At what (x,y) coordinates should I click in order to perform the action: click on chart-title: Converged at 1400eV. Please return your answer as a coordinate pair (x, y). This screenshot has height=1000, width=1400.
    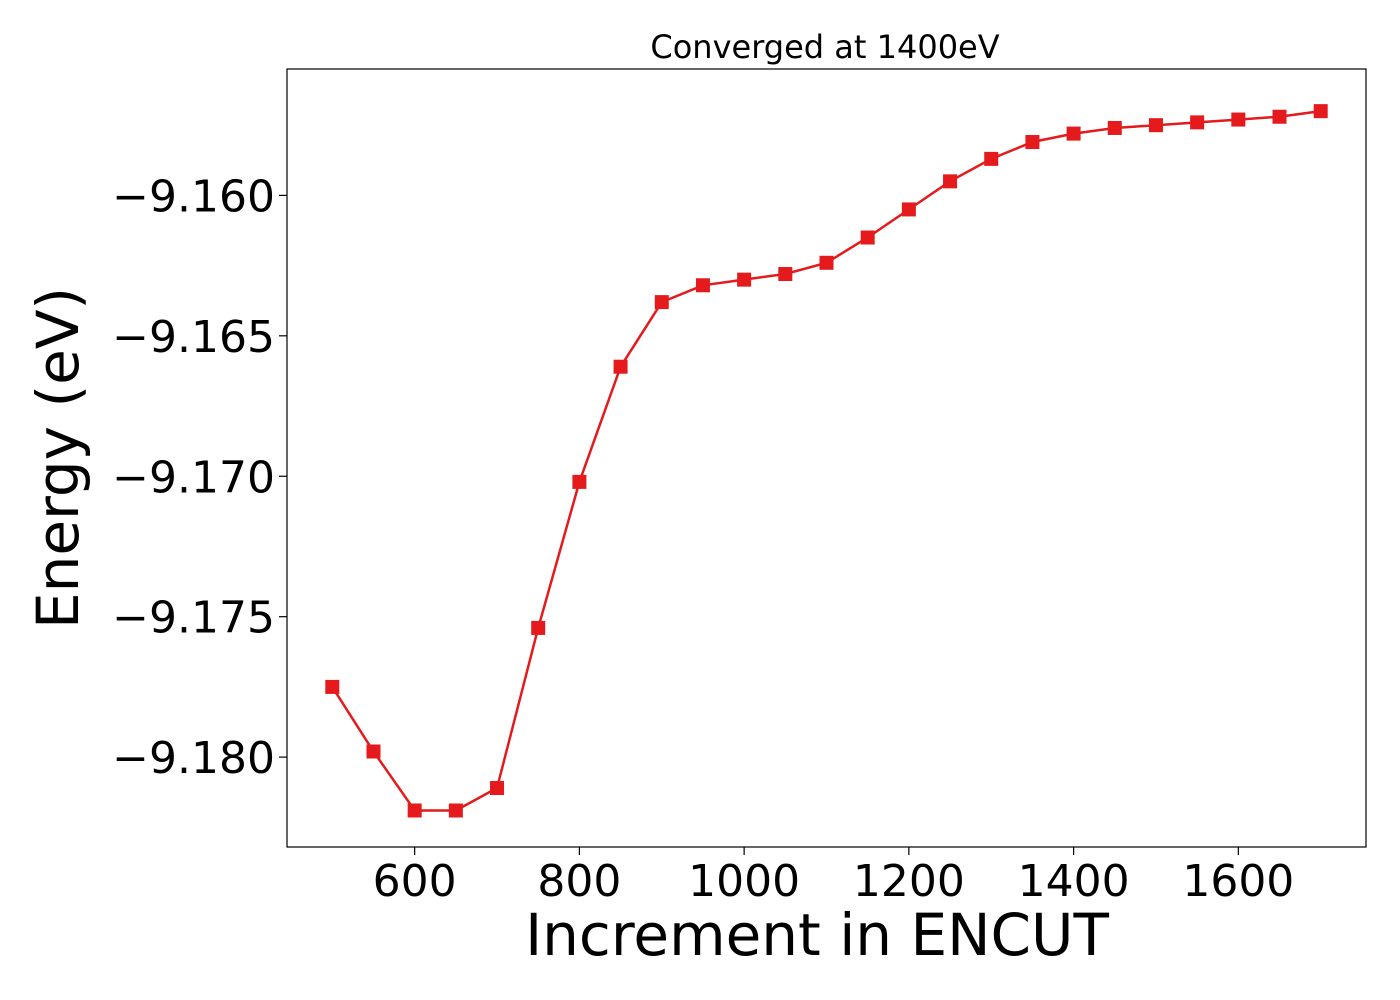
    Looking at the image, I should click on (824, 47).